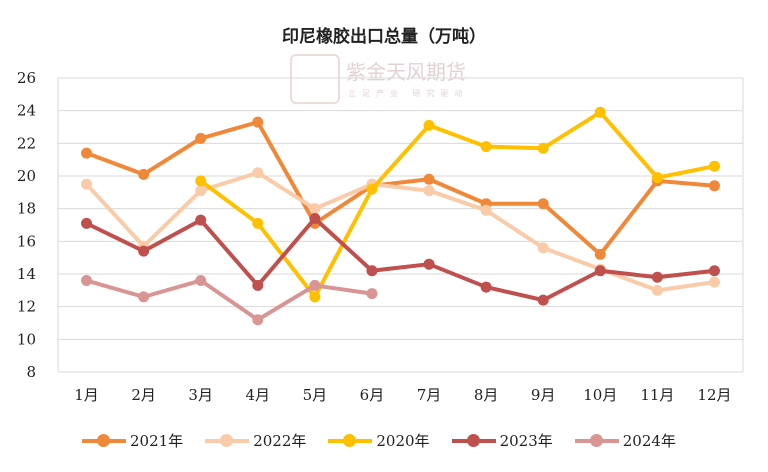 This screenshot has height=472, width=768. Describe the element at coordinates (258, 395) in the screenshot. I see `x-tick-label: 4月` at that location.